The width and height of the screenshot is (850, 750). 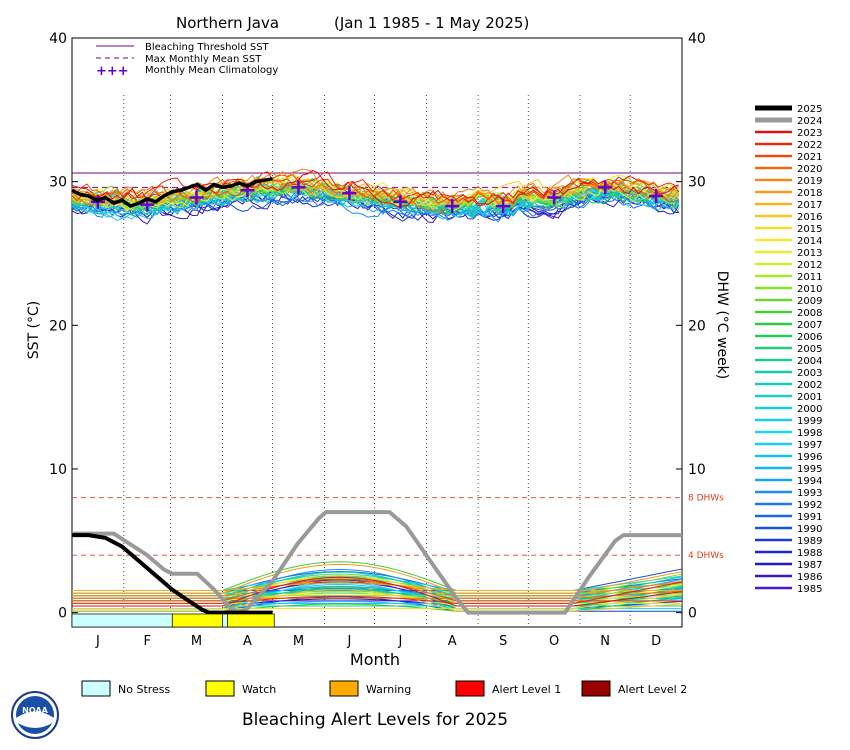 What do you see at coordinates (211, 70) in the screenshot?
I see `legend-climatology-label: Monthly Mean Climatology` at bounding box center [211, 70].